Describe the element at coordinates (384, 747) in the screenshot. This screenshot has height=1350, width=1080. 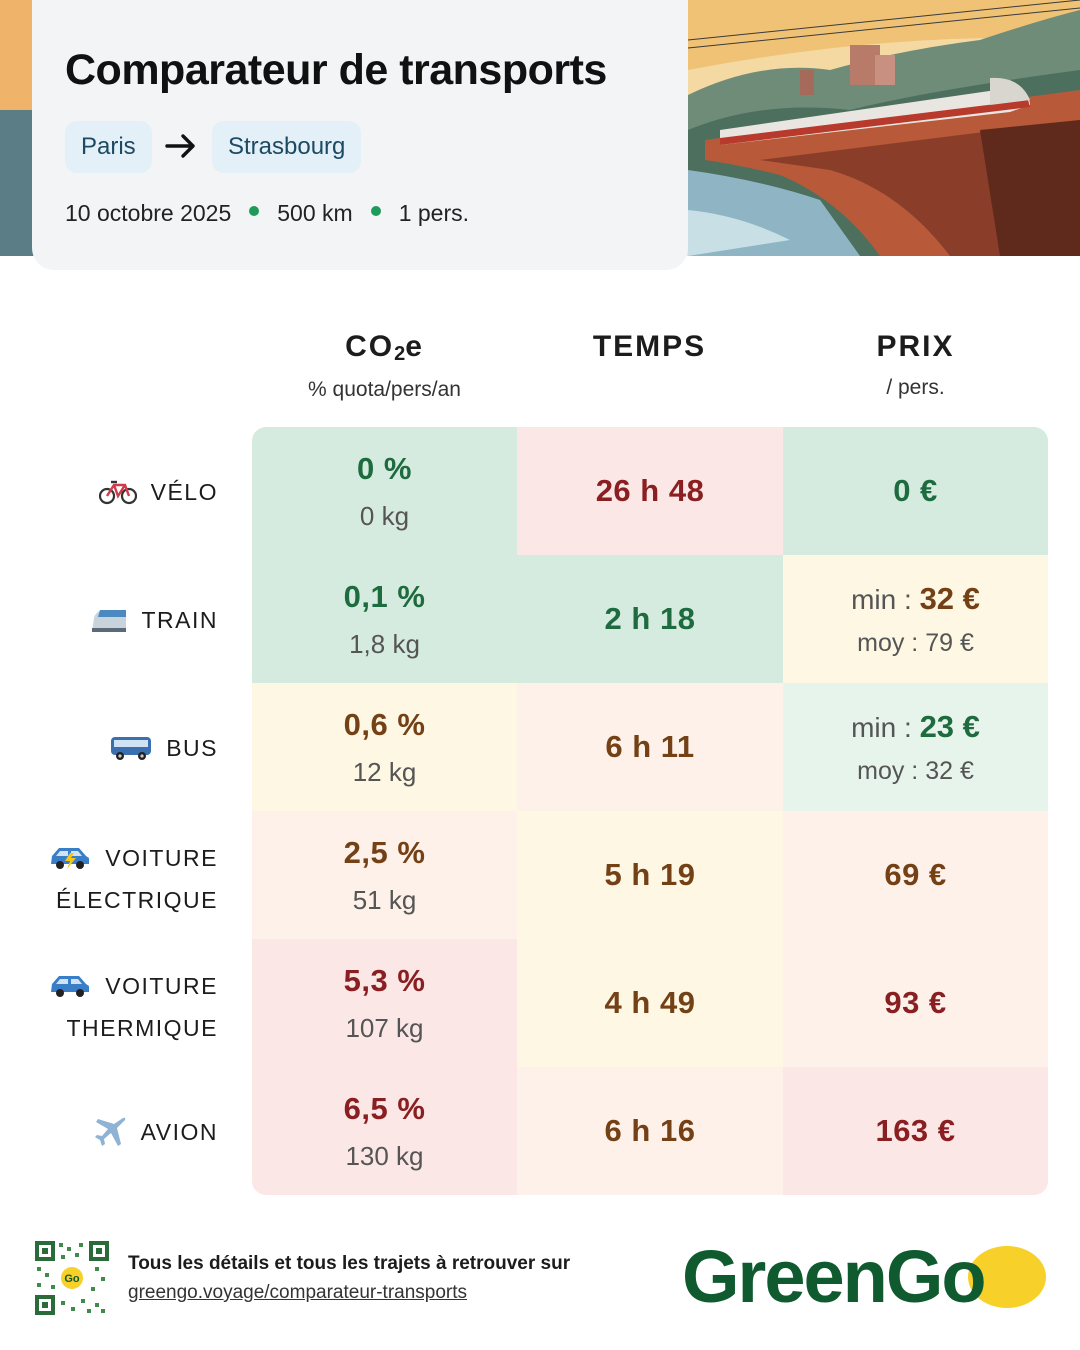
I see `cell-co2-bus: 0,6 % 12 kg` at that location.